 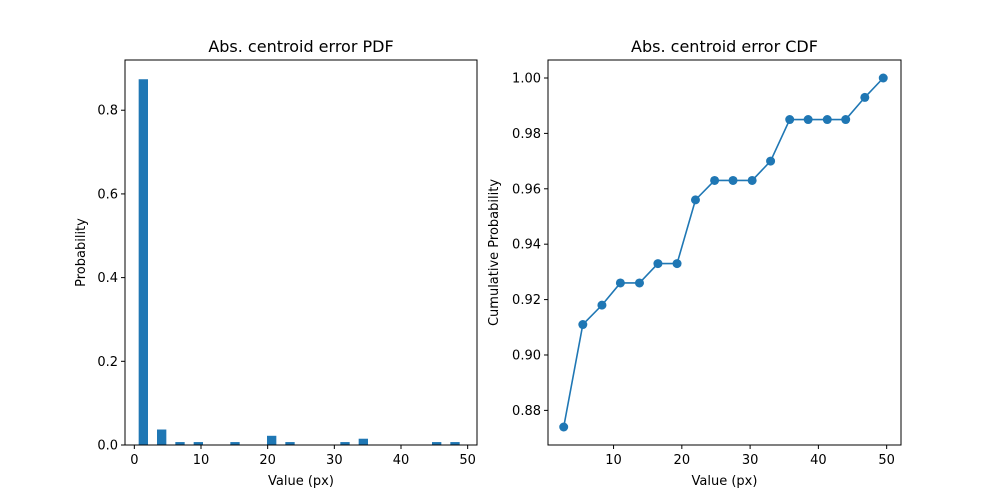 What do you see at coordinates (886, 460) in the screenshot?
I see `cdf-x-tick-label: 50` at bounding box center [886, 460].